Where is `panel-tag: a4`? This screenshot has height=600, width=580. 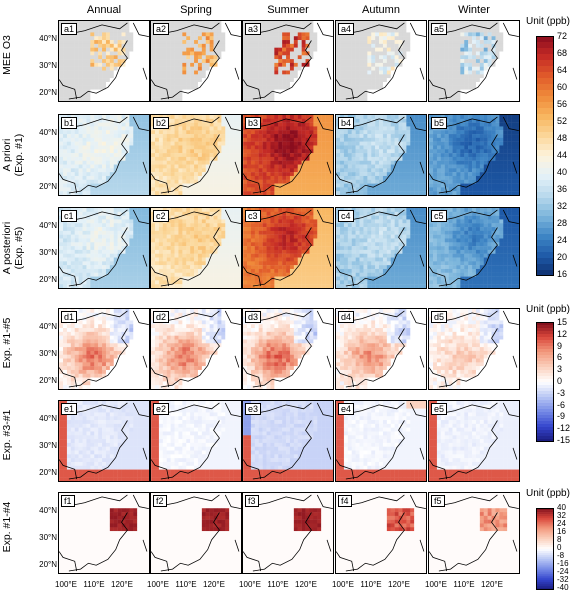 panel-tag: a4 is located at coordinates (346, 29).